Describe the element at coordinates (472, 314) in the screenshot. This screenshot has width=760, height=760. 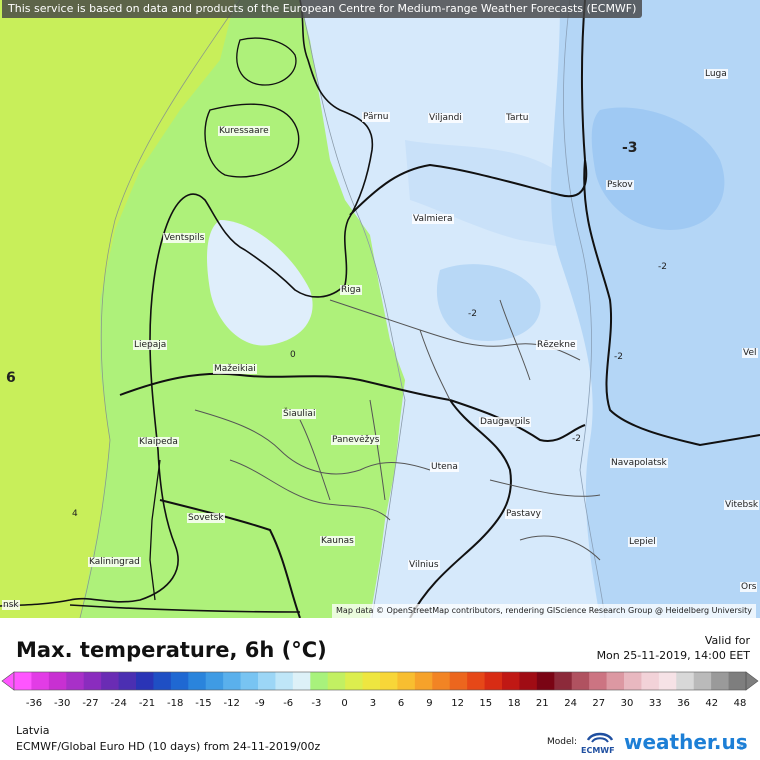
I see `isotherm-label: -2` at that location.